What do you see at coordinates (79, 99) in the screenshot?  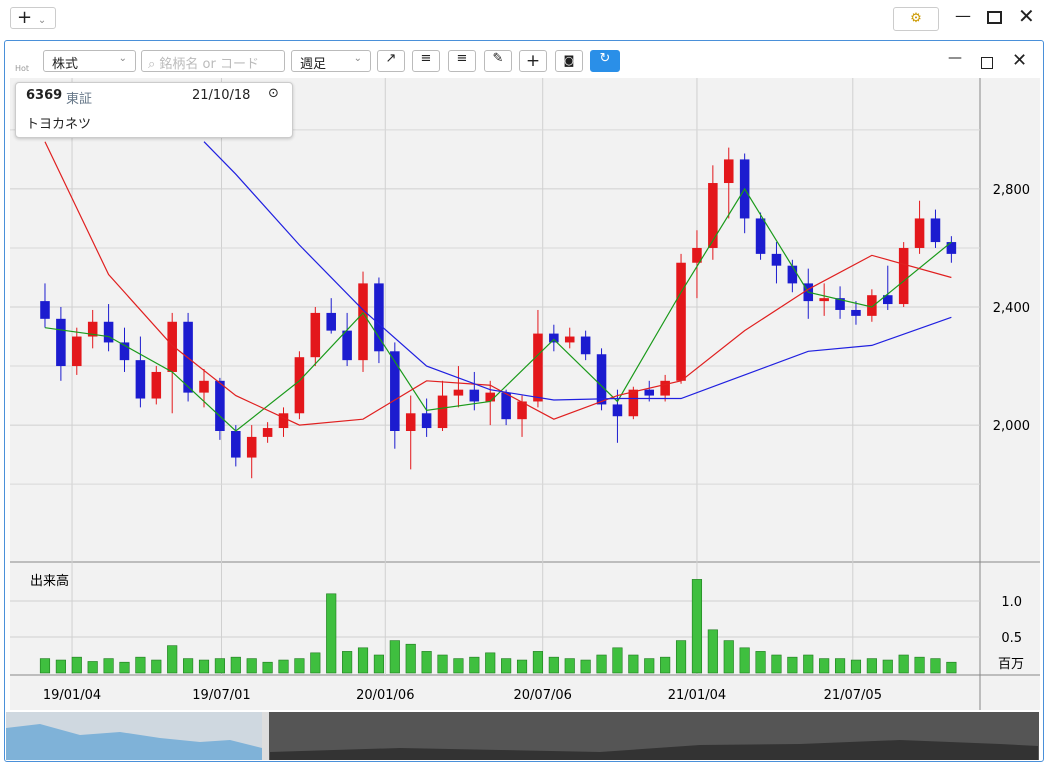 I see `exchange: 東証` at bounding box center [79, 99].